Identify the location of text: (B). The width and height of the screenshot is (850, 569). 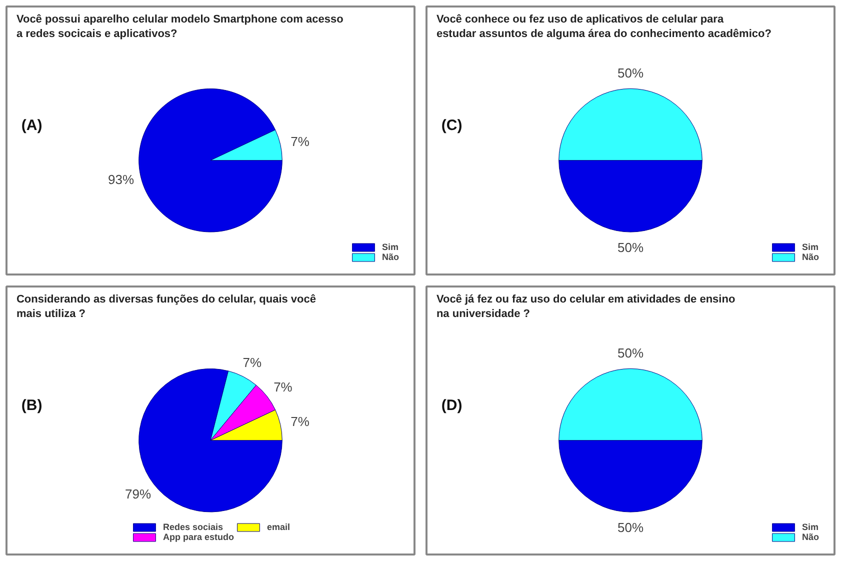
(31, 405).